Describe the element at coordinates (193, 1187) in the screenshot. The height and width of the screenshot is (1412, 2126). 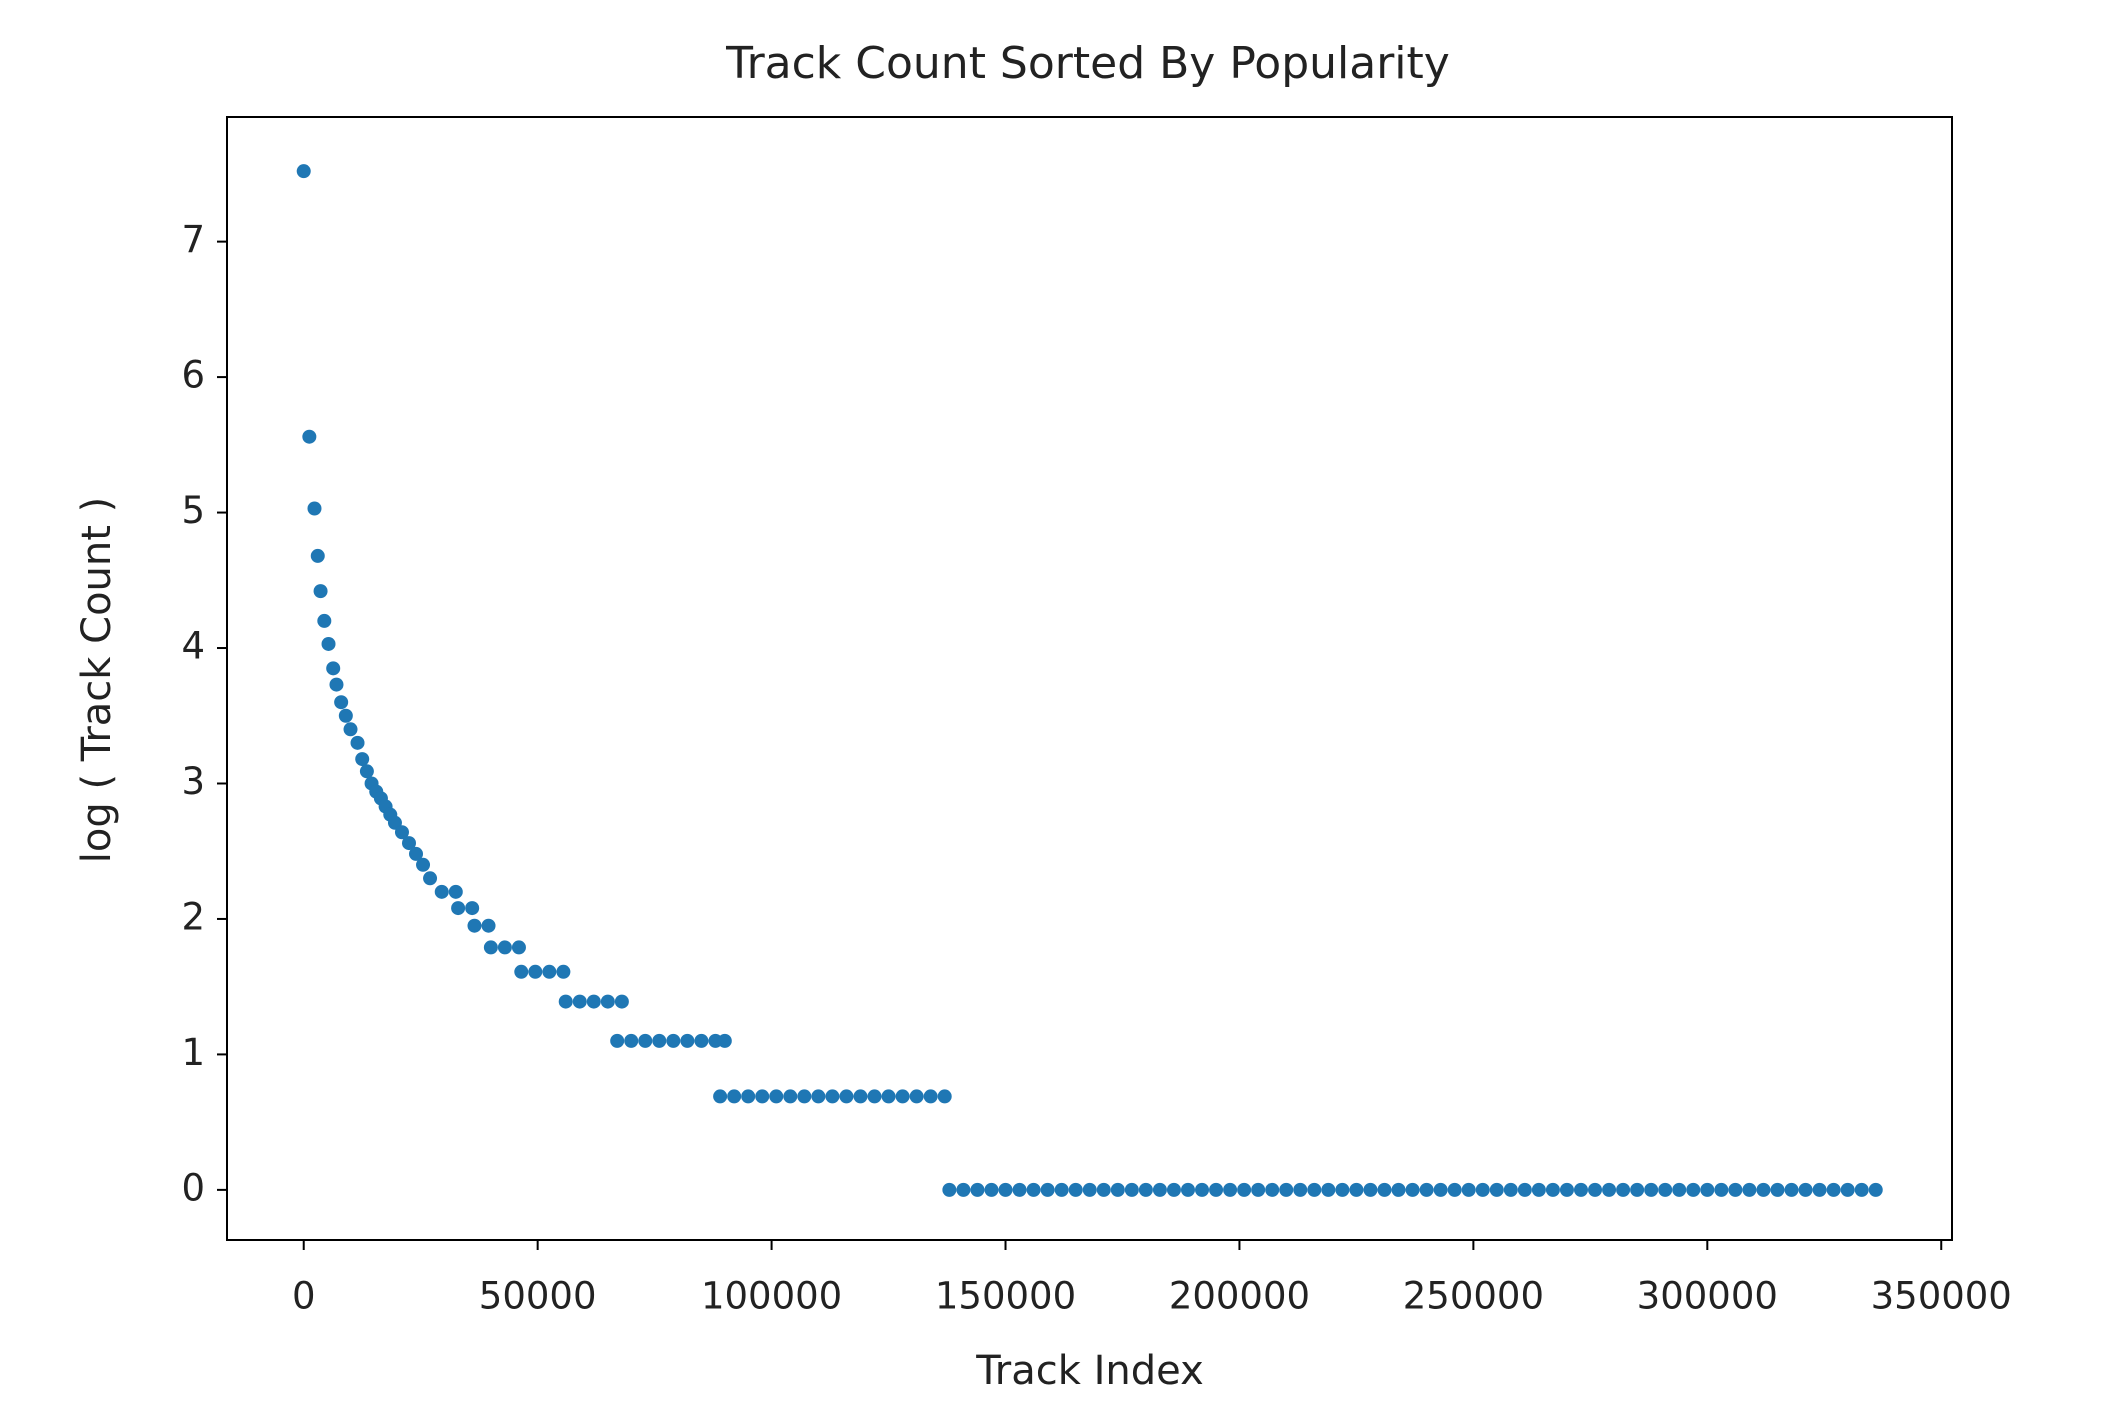
I see `y-tick-label: 0` at that location.